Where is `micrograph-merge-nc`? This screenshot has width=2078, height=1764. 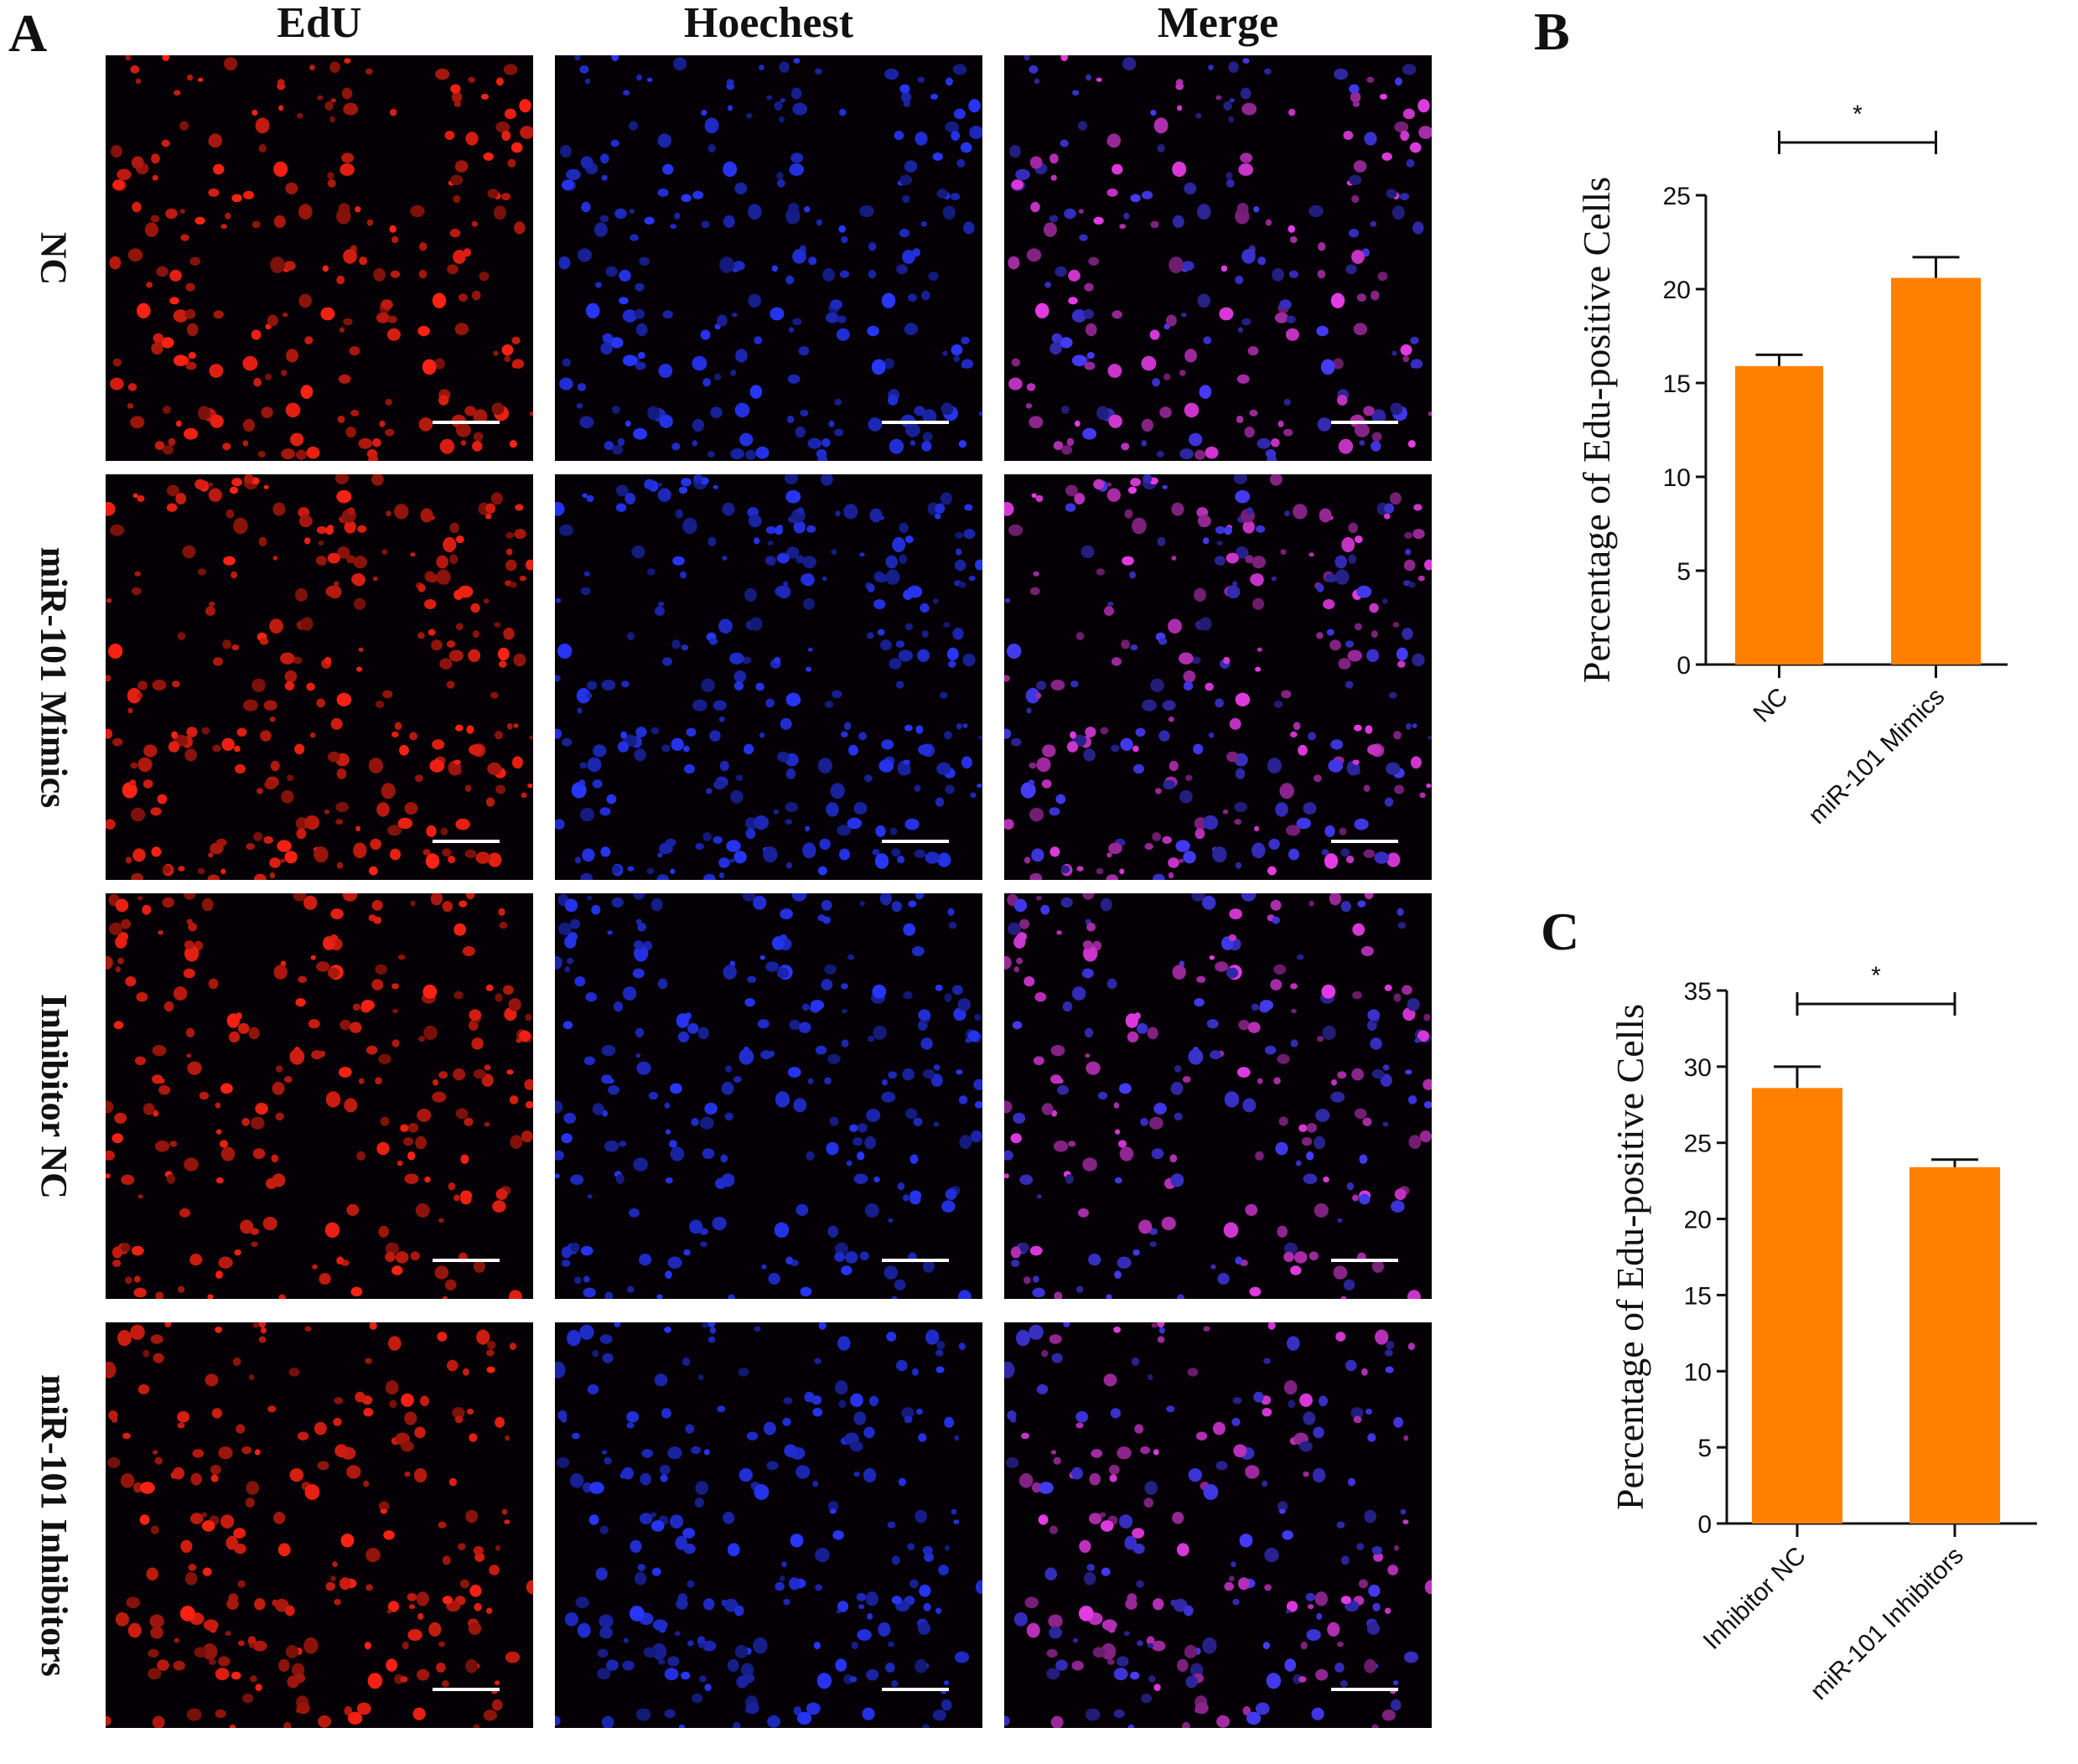 micrograph-merge-nc is located at coordinates (1218, 258).